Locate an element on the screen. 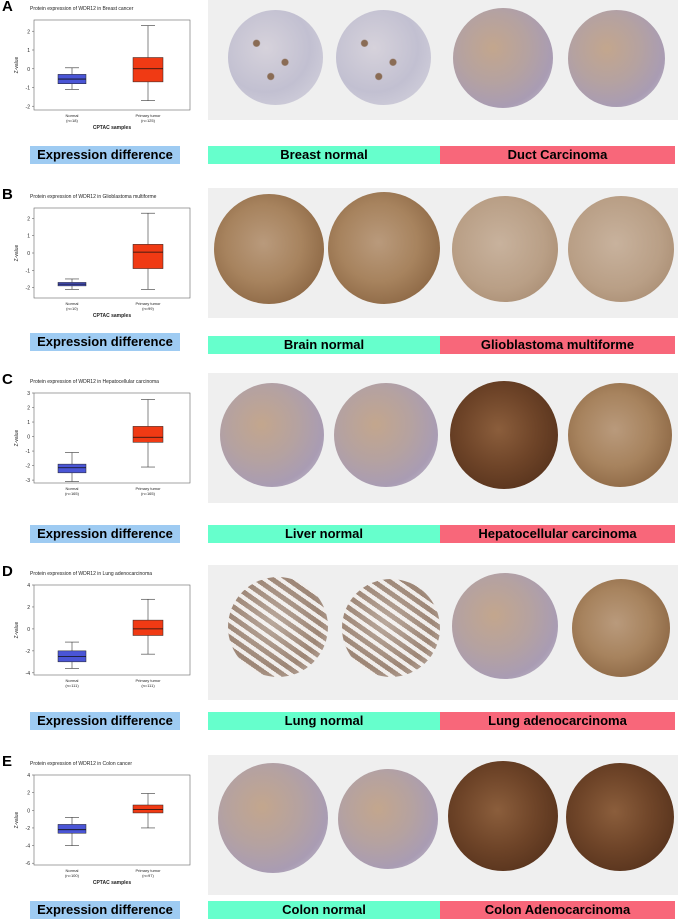 The height and width of the screenshot is (921, 679). panel-letter: A is located at coordinates (7, 7).